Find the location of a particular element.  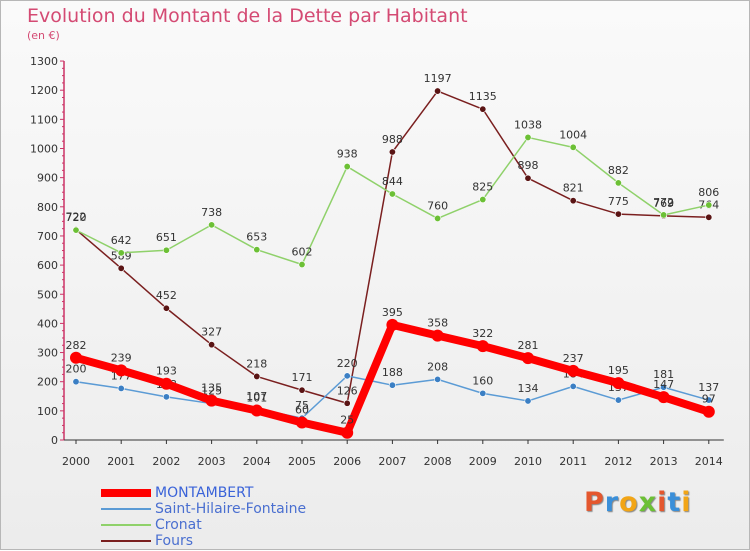

data-label: 602 is located at coordinates (302, 252).